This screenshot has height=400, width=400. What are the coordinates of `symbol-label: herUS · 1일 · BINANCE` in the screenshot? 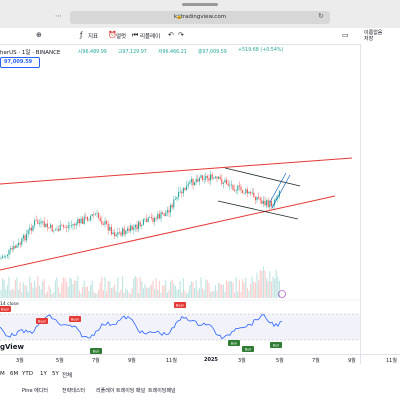 It's located at (30, 53).